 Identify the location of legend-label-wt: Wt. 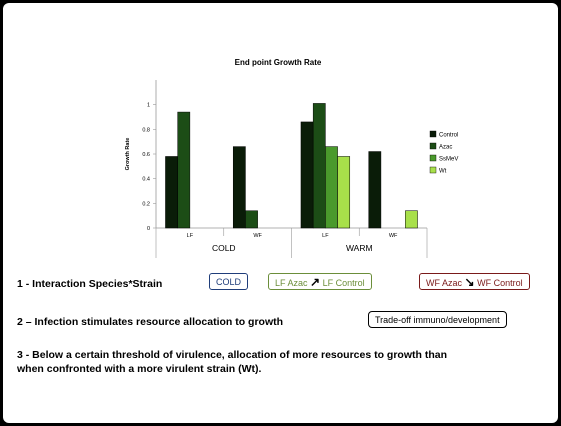
(443, 172).